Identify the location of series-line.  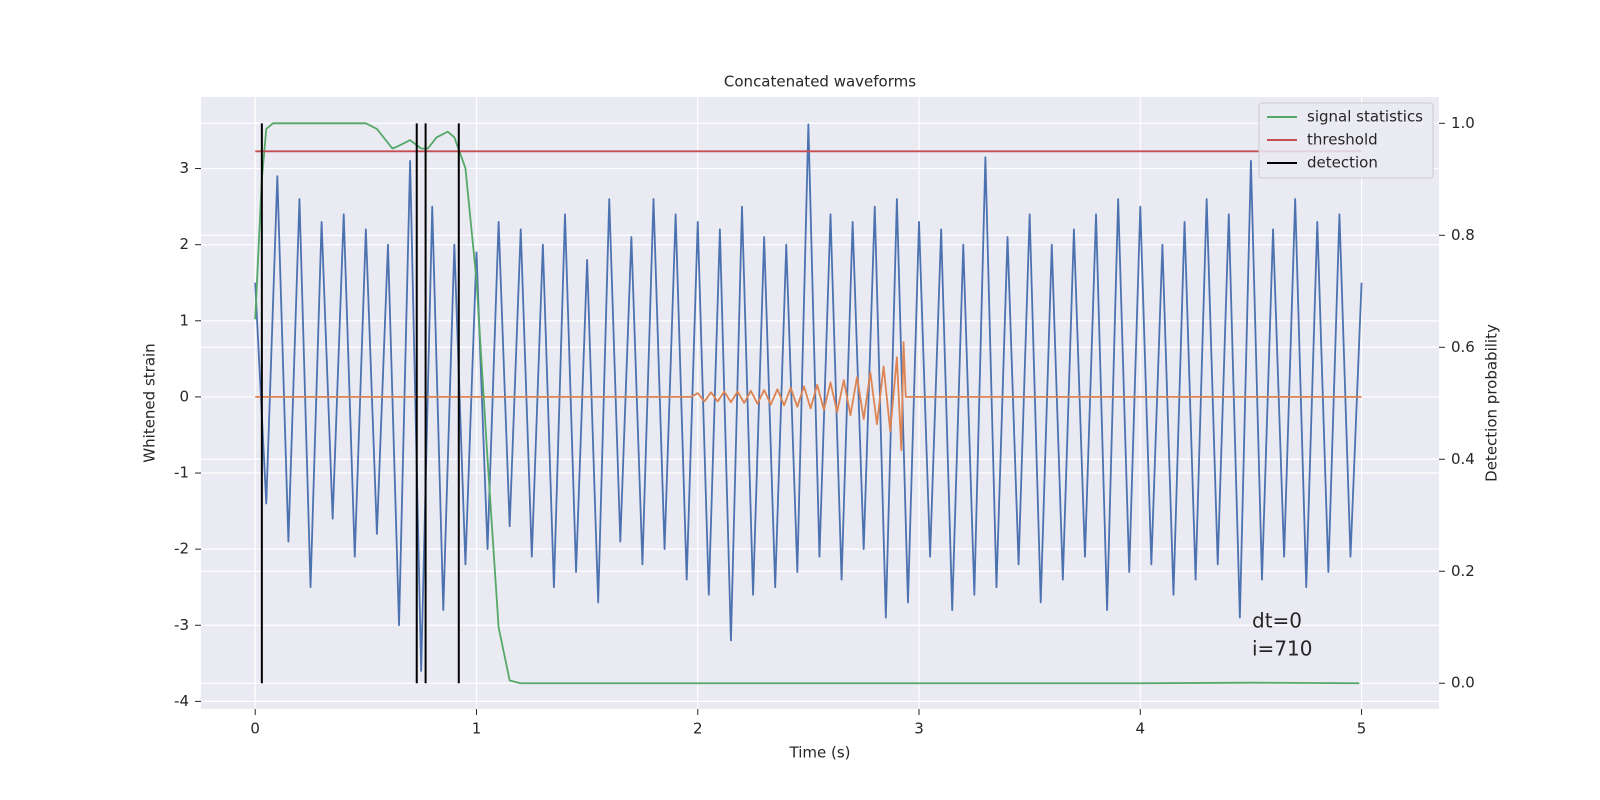
(808, 396).